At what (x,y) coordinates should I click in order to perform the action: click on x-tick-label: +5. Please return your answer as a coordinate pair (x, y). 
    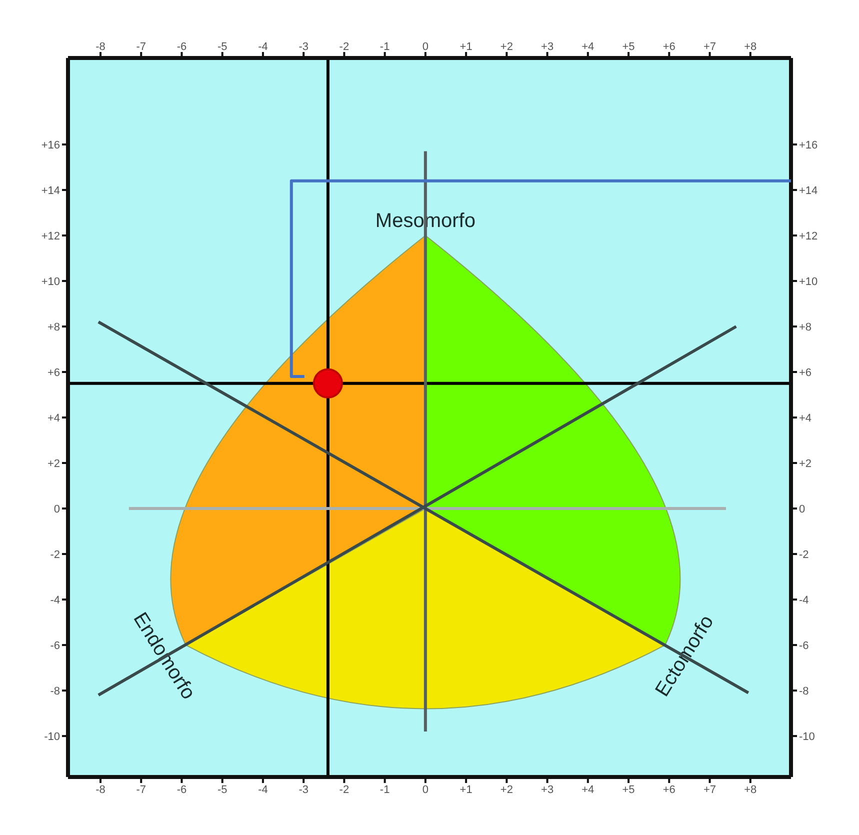
    Looking at the image, I should click on (628, 47).